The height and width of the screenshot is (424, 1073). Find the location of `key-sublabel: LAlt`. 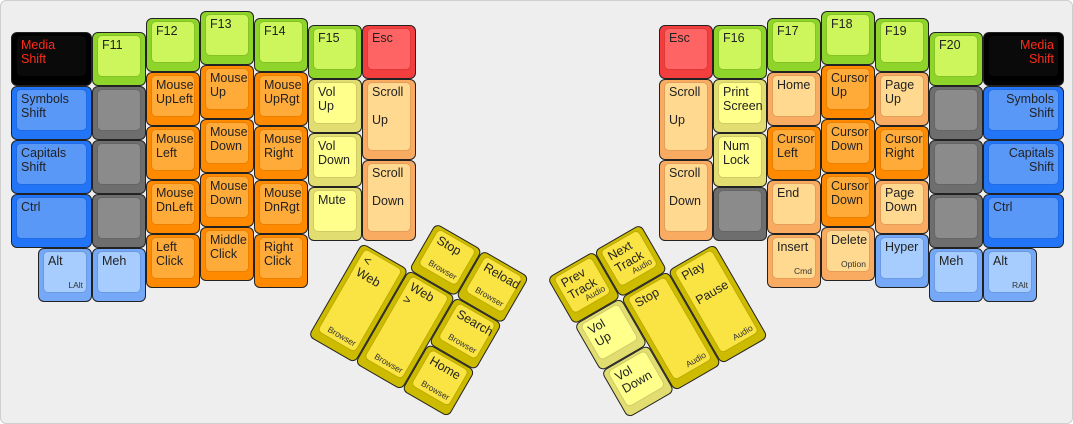

key-sublabel: LAlt is located at coordinates (75, 285).